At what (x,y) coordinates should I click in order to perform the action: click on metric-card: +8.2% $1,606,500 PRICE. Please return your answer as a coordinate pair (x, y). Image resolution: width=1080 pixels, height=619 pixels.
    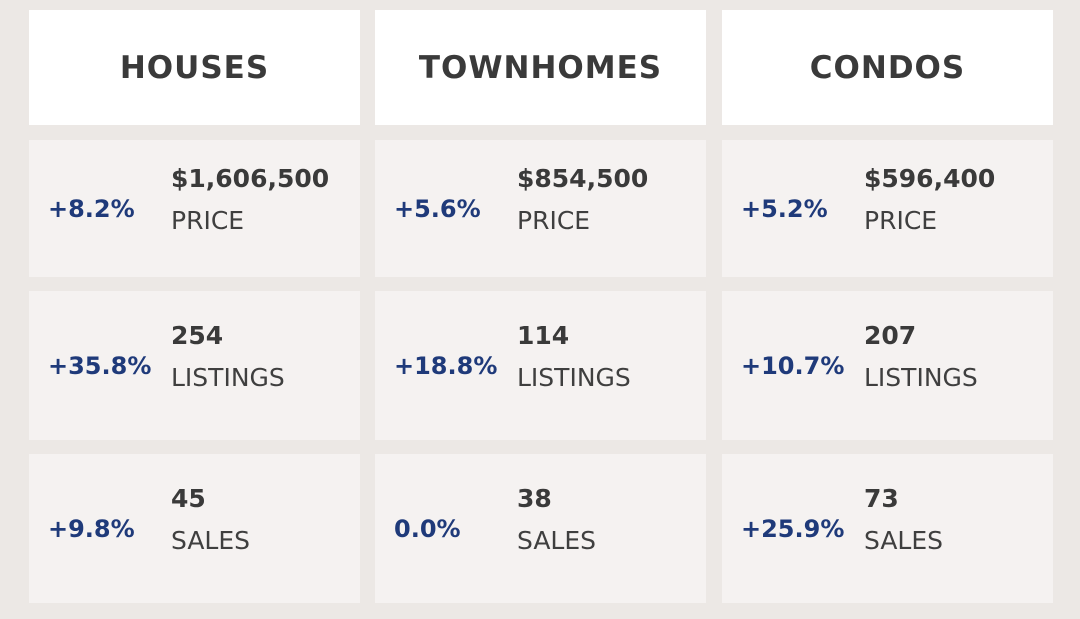
    Looking at the image, I should click on (194, 208).